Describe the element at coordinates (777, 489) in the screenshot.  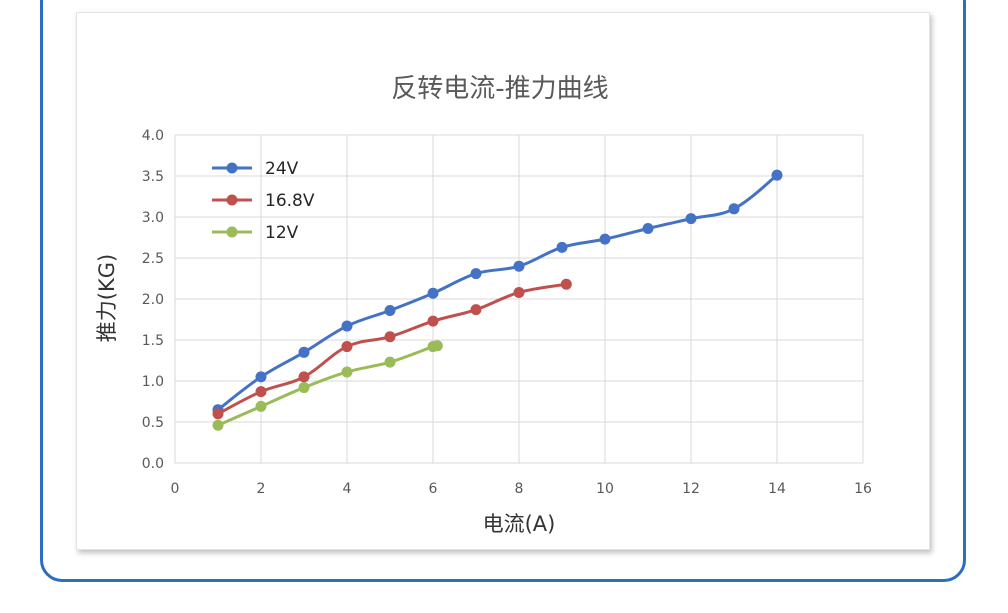
I see `x-tick-label: 14` at that location.